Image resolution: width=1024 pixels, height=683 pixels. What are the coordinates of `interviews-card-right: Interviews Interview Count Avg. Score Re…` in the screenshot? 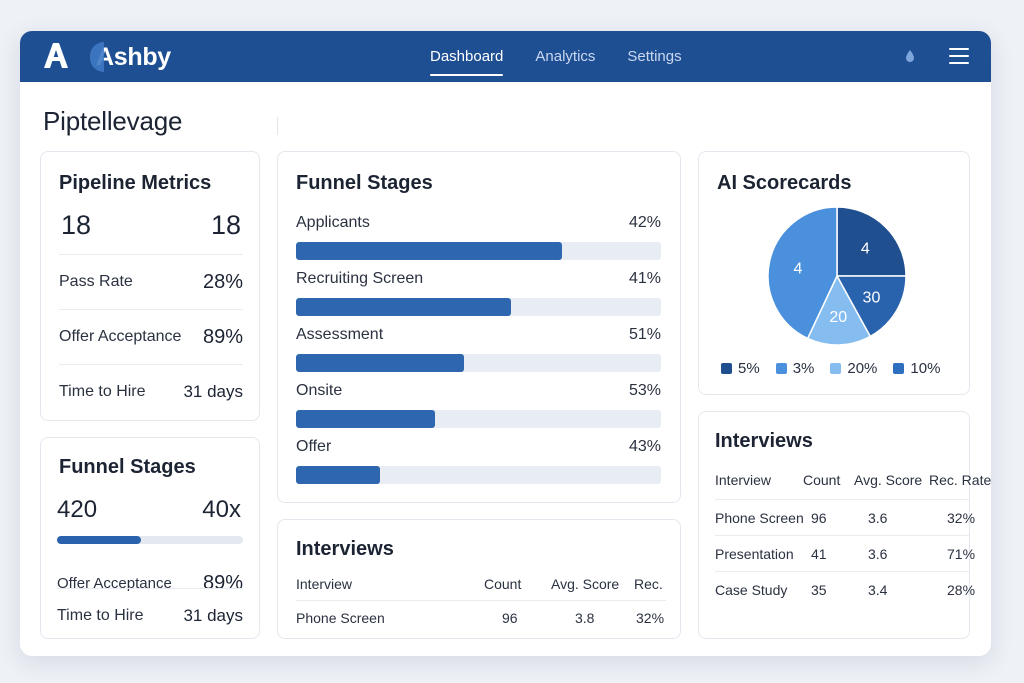 It's located at (844, 525).